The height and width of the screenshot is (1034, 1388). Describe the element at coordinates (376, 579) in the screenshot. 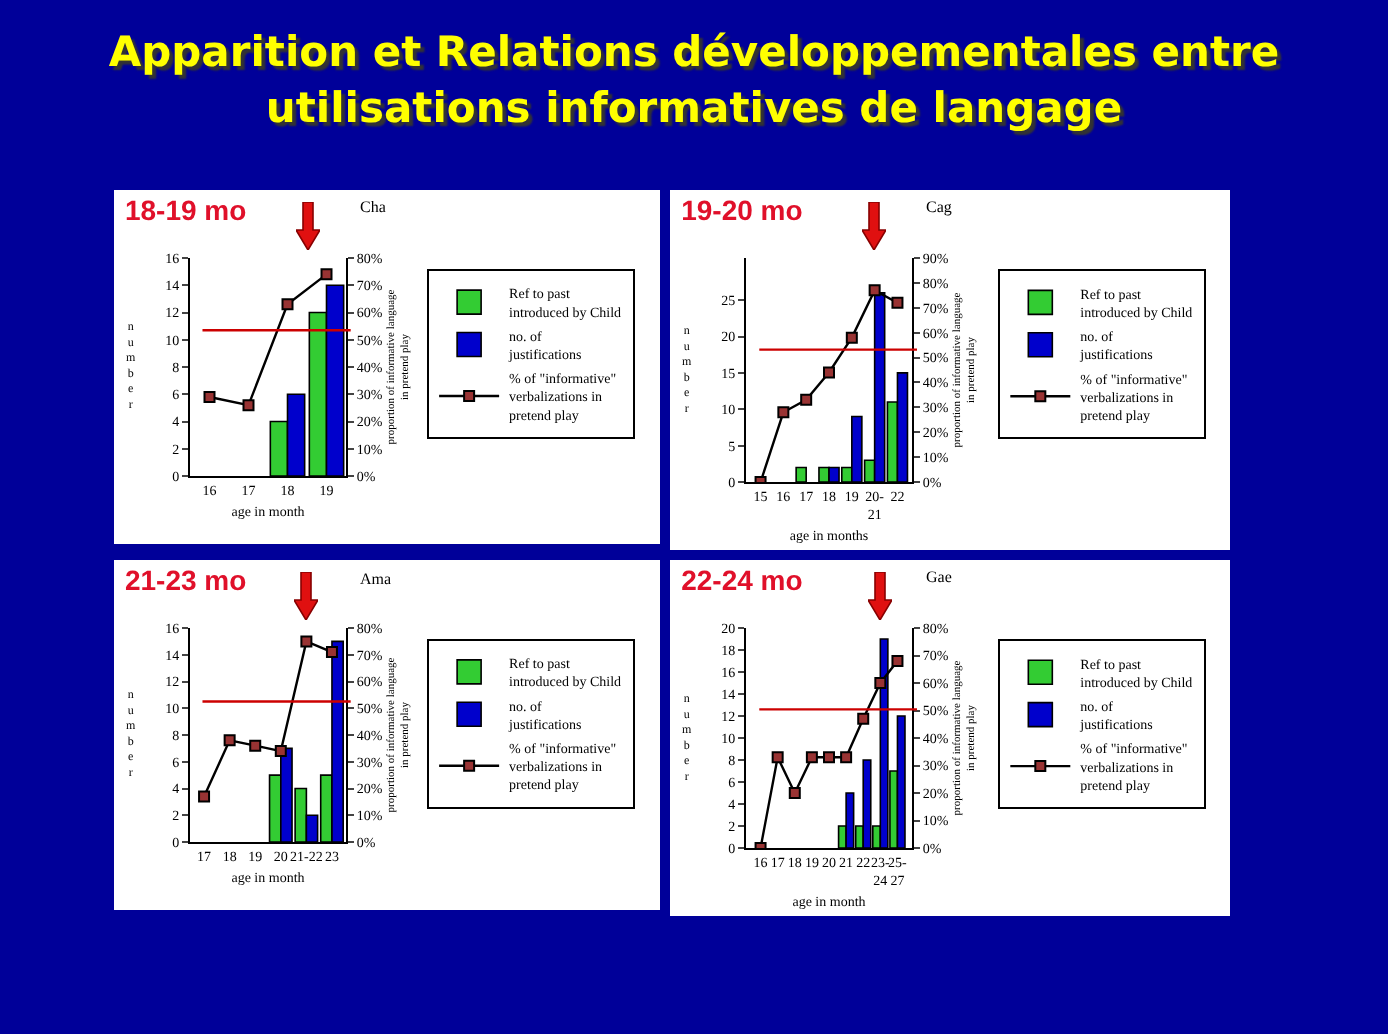

I see `text: Ama` at that location.